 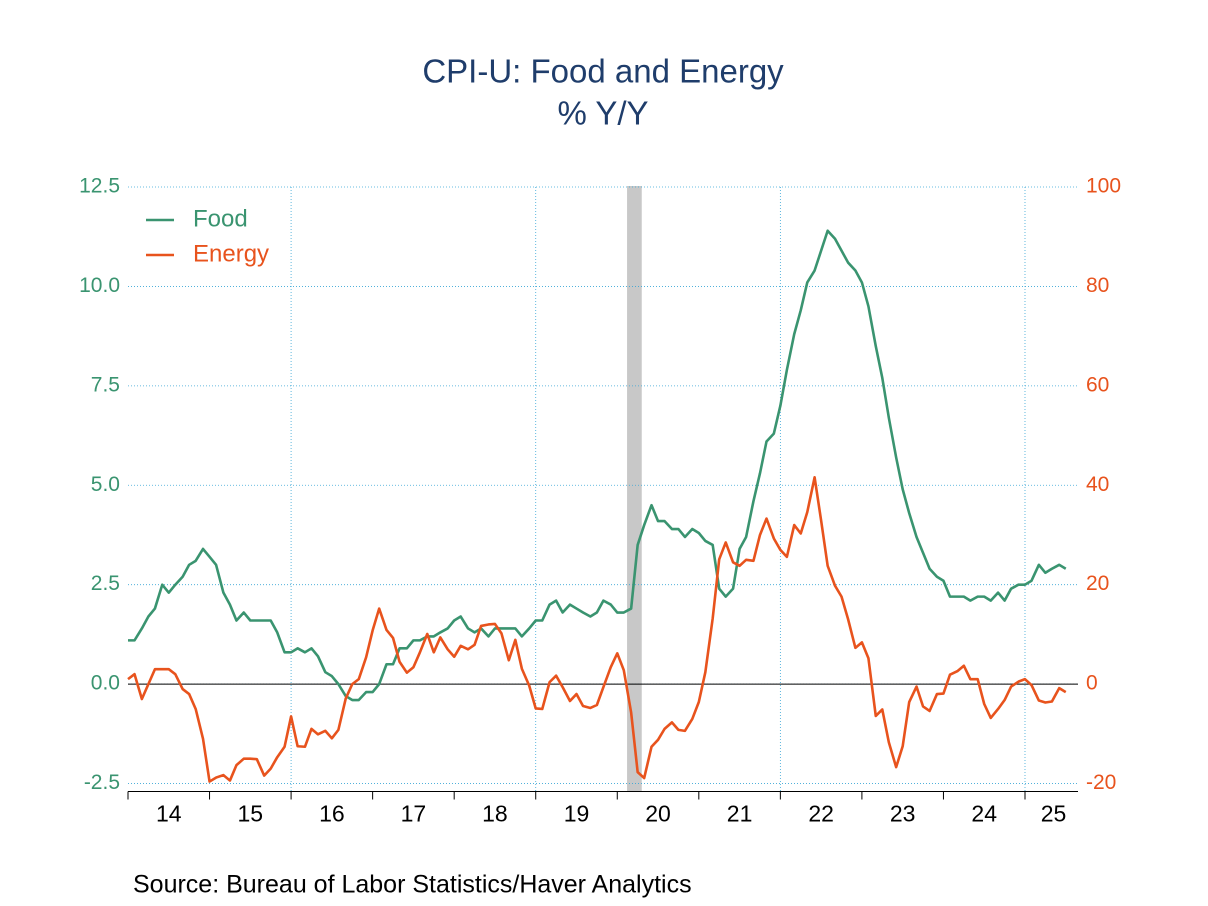 I want to click on y-tick-label: -2.5, so click(x=102, y=782).